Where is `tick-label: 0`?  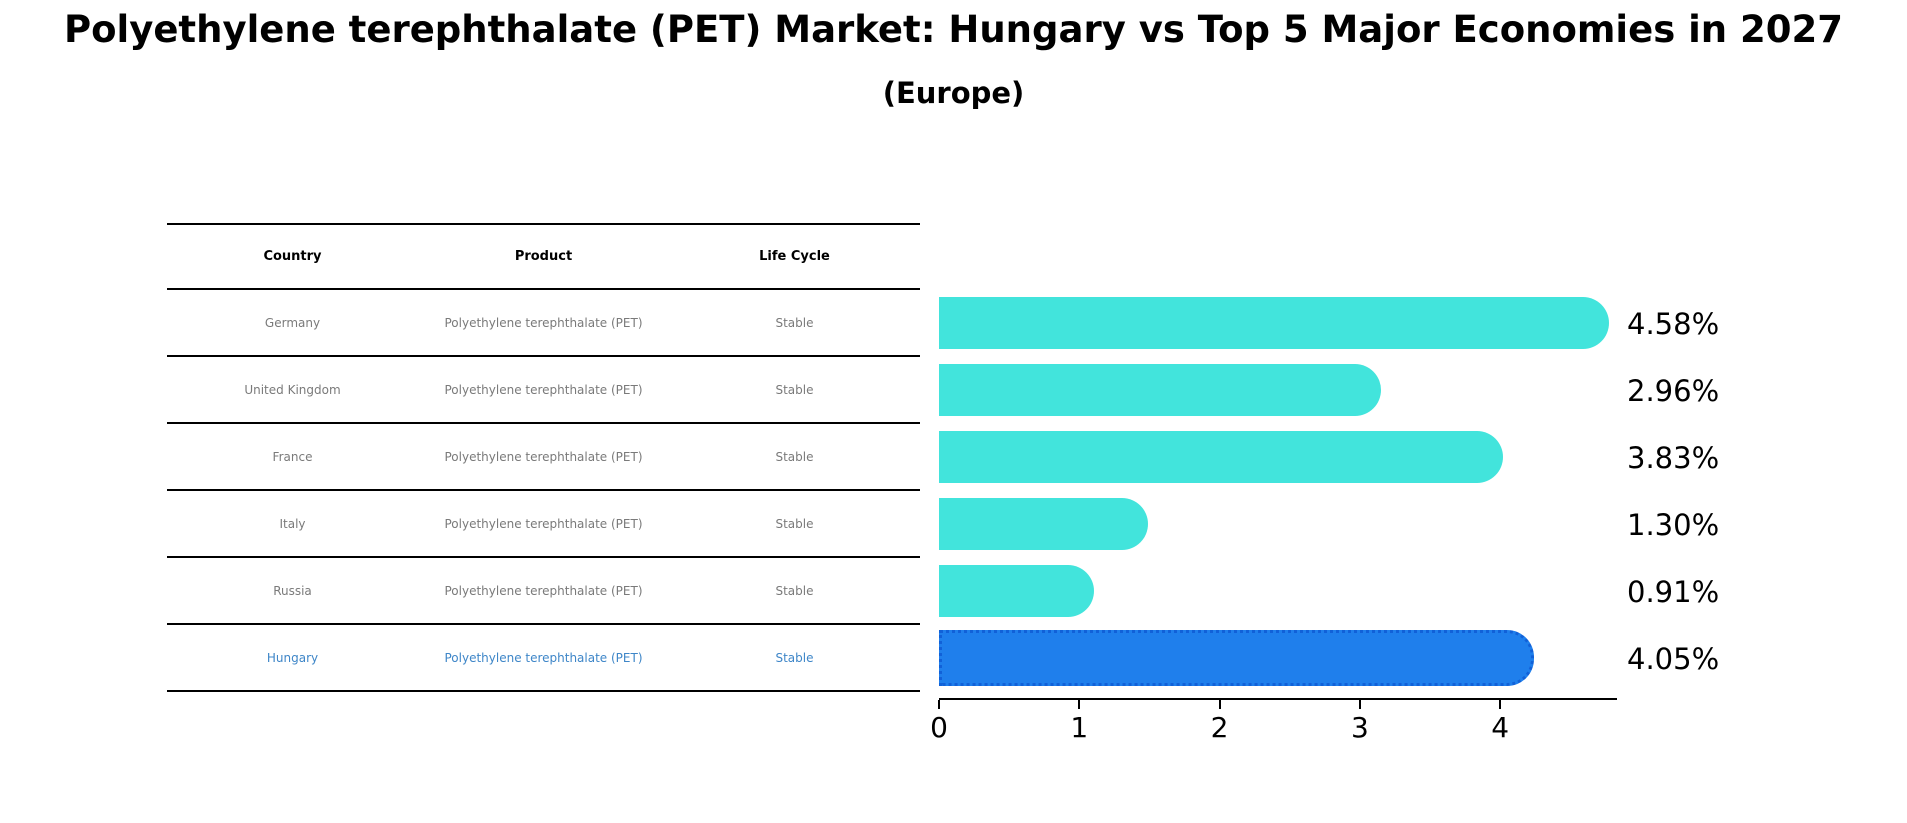 tick-label: 0 is located at coordinates (939, 727).